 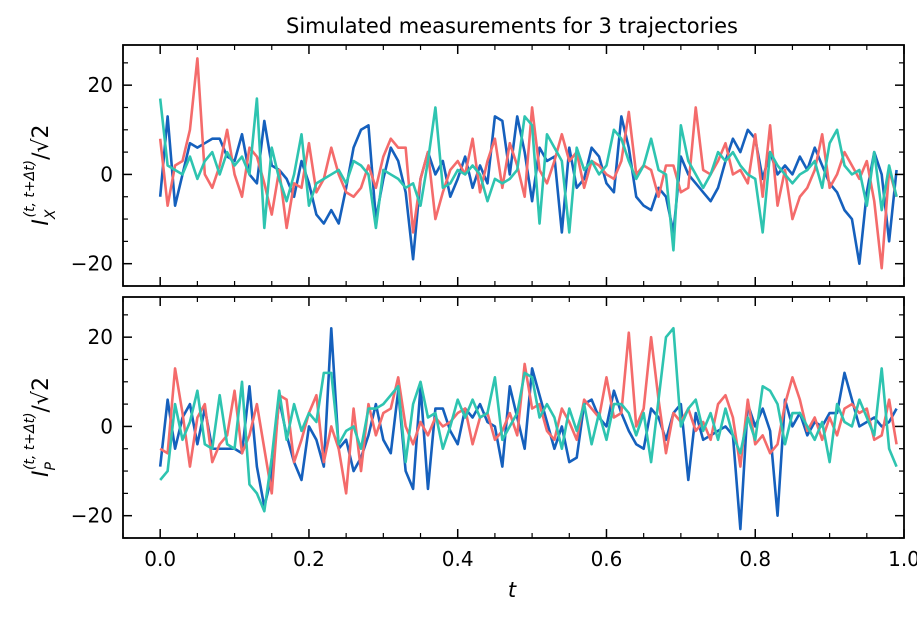 I want to click on bottom-y-axis-label-tail: /√2, so click(x=41, y=394).